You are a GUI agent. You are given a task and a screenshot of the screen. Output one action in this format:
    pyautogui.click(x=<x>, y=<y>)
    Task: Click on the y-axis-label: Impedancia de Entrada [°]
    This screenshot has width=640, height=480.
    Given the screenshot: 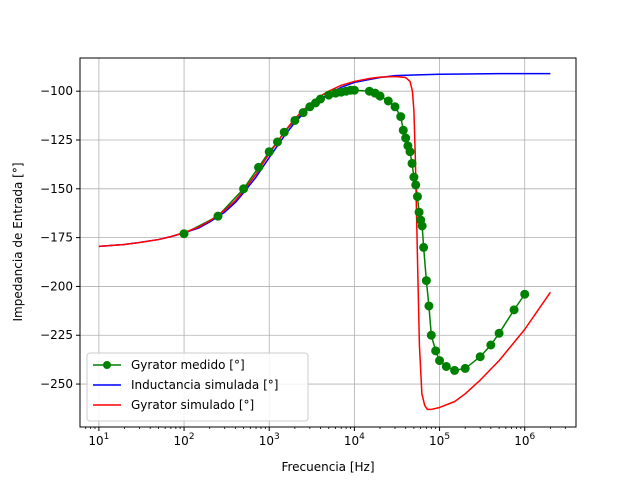 What is the action you would take?
    pyautogui.click(x=18, y=241)
    